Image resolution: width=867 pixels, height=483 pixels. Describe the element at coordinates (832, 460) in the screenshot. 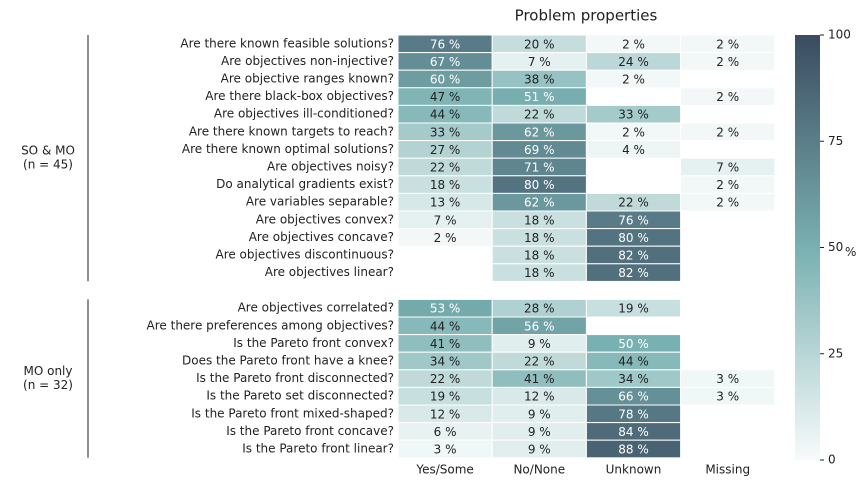

I see `colorbar-tick-label: 0` at that location.